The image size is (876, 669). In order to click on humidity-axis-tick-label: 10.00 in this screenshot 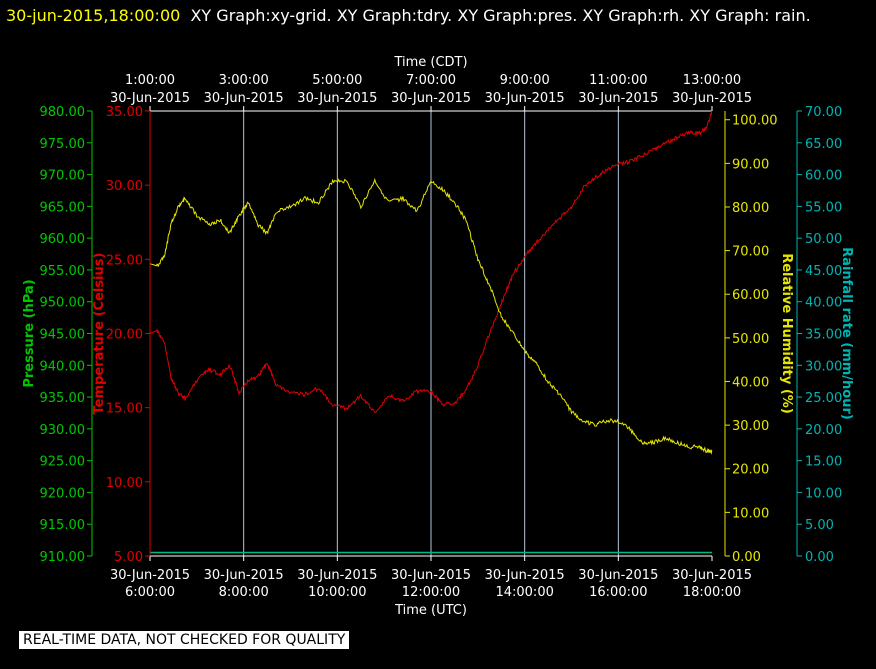, I will do `click(750, 513)`.